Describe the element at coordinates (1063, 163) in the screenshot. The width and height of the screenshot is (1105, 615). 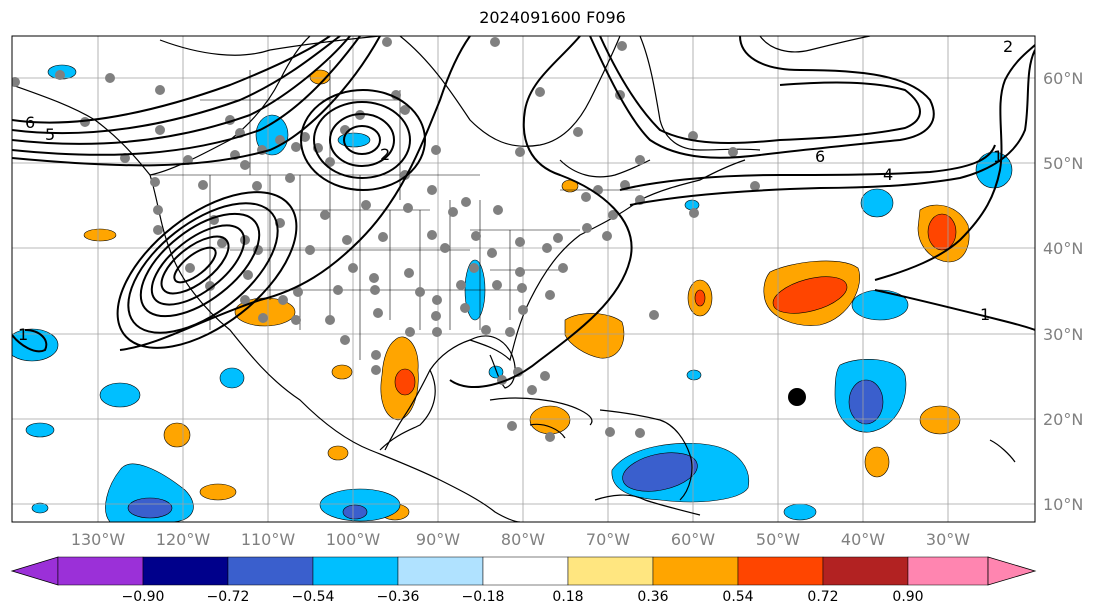
I see `lat-label: 50°N` at that location.